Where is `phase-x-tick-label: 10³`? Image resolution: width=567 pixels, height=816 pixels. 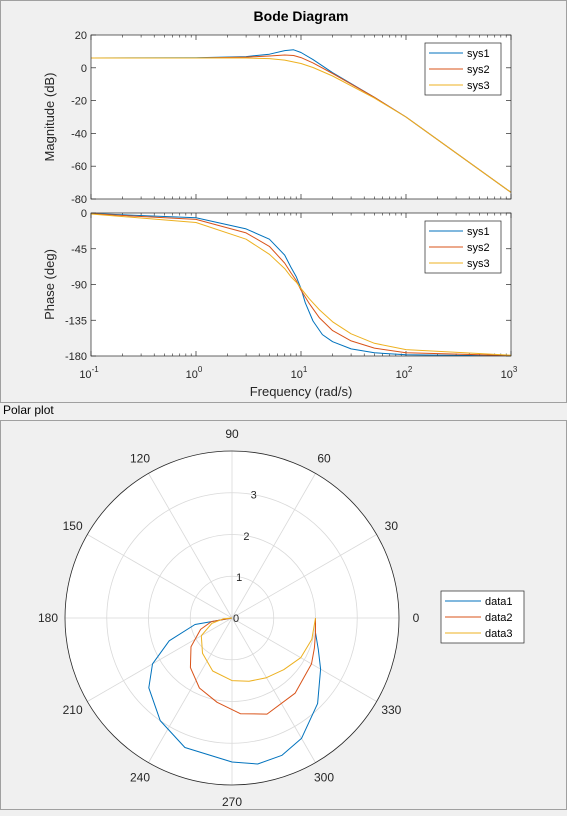 phase-x-tick-label: 10³ is located at coordinates (509, 373).